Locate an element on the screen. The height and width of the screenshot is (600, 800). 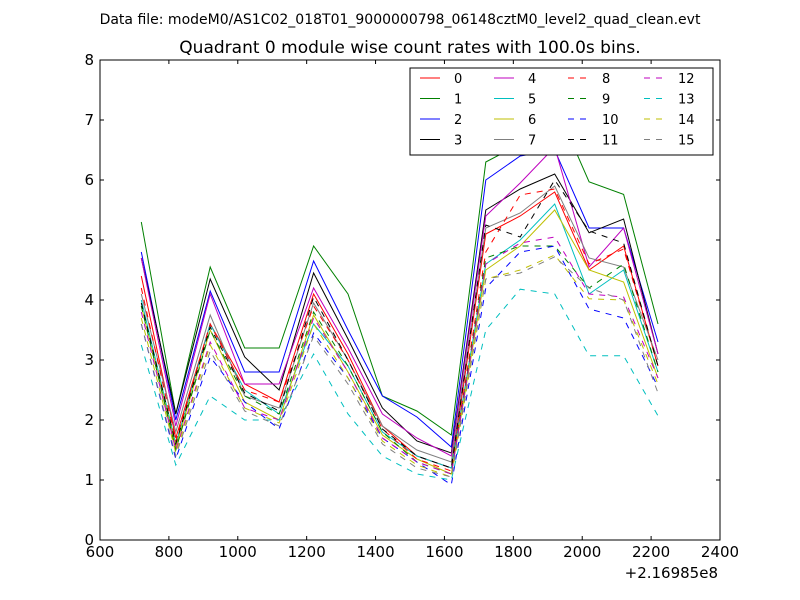
legend-label: 3 is located at coordinates (458, 141).